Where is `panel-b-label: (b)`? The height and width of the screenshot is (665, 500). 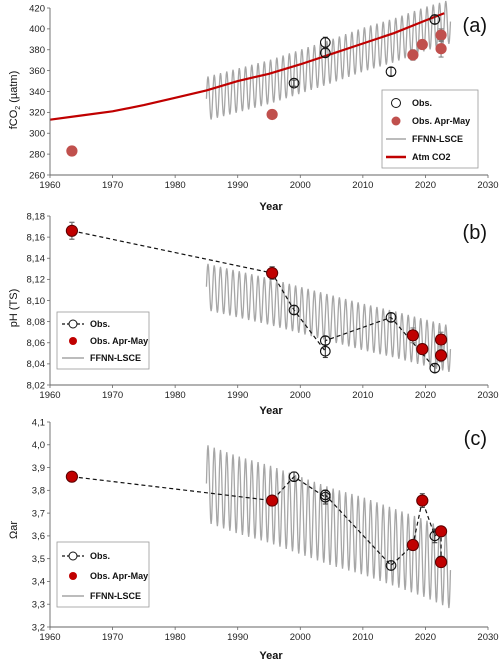 panel-b-label: (b) is located at coordinates (475, 233).